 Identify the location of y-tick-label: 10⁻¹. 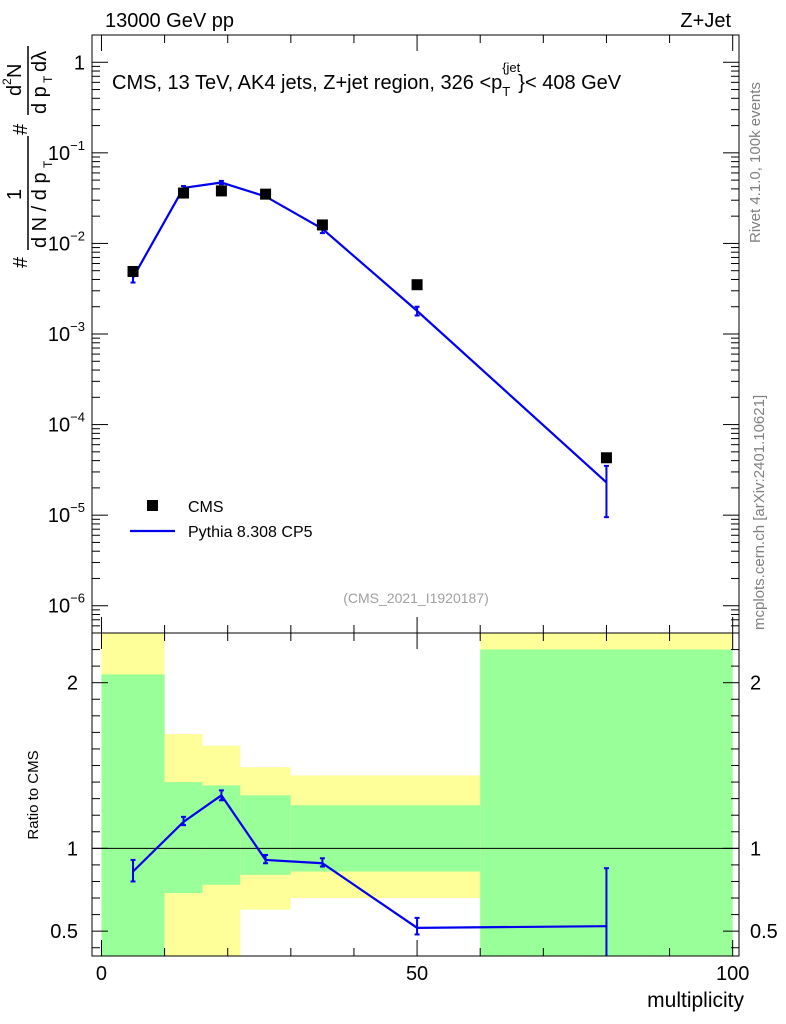
(66, 151).